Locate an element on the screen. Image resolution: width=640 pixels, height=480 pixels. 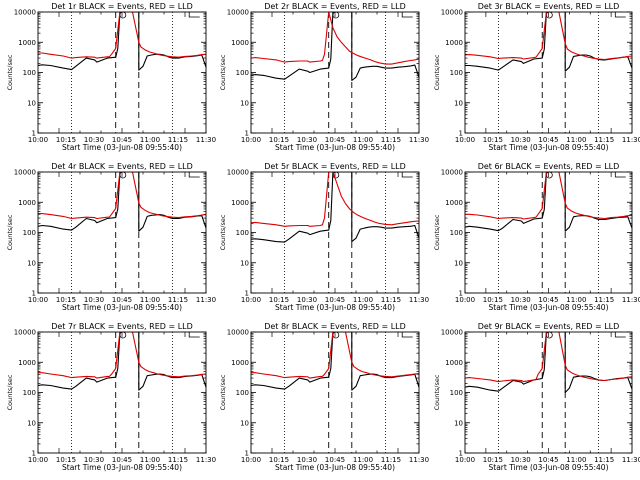
panel-title: Det 9r BLACK = Events, RED = LLD is located at coordinates (549, 326).